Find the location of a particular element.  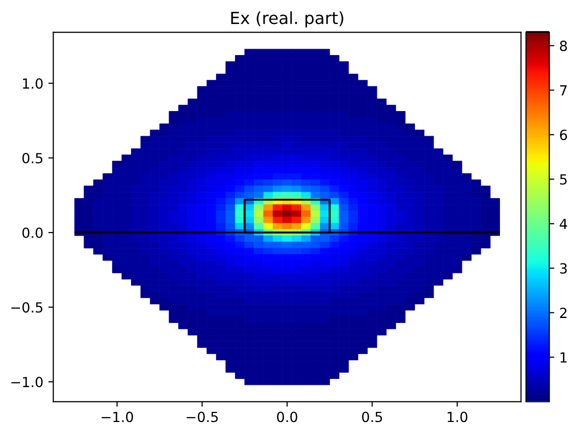

y-tick-label: 1.0 is located at coordinates (33, 83).